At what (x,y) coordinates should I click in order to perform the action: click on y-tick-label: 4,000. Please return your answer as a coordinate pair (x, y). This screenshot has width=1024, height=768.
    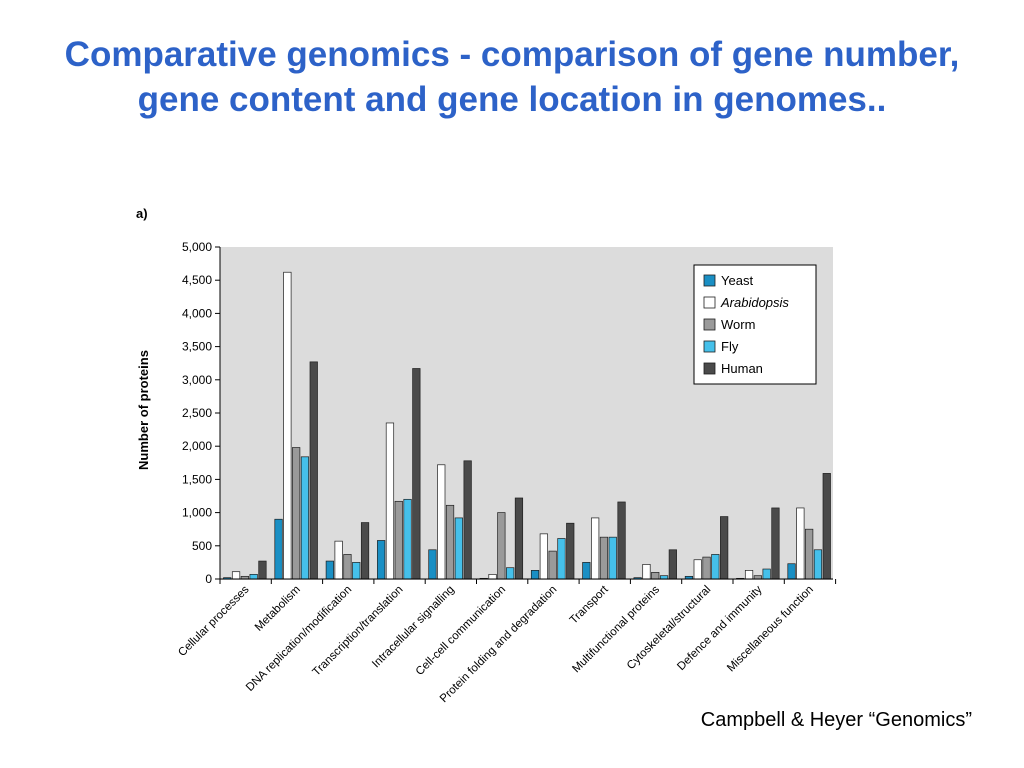
    Looking at the image, I should click on (197, 313).